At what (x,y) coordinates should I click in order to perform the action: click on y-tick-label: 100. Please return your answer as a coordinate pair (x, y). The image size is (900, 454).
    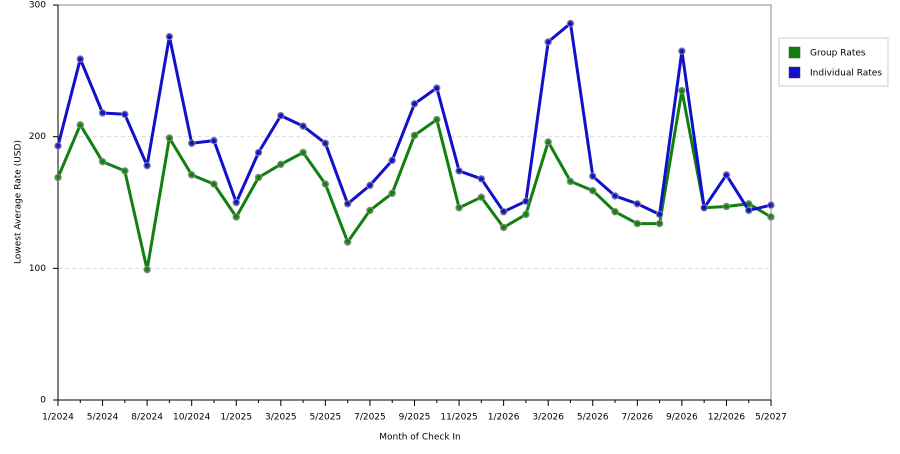
    Looking at the image, I should click on (37, 269).